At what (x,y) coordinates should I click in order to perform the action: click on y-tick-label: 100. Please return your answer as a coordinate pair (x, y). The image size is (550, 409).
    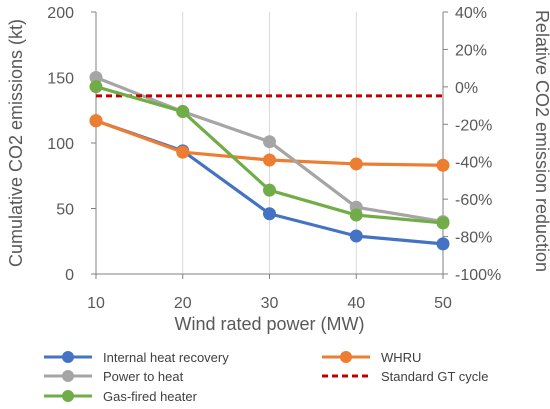
    Looking at the image, I should click on (60, 144).